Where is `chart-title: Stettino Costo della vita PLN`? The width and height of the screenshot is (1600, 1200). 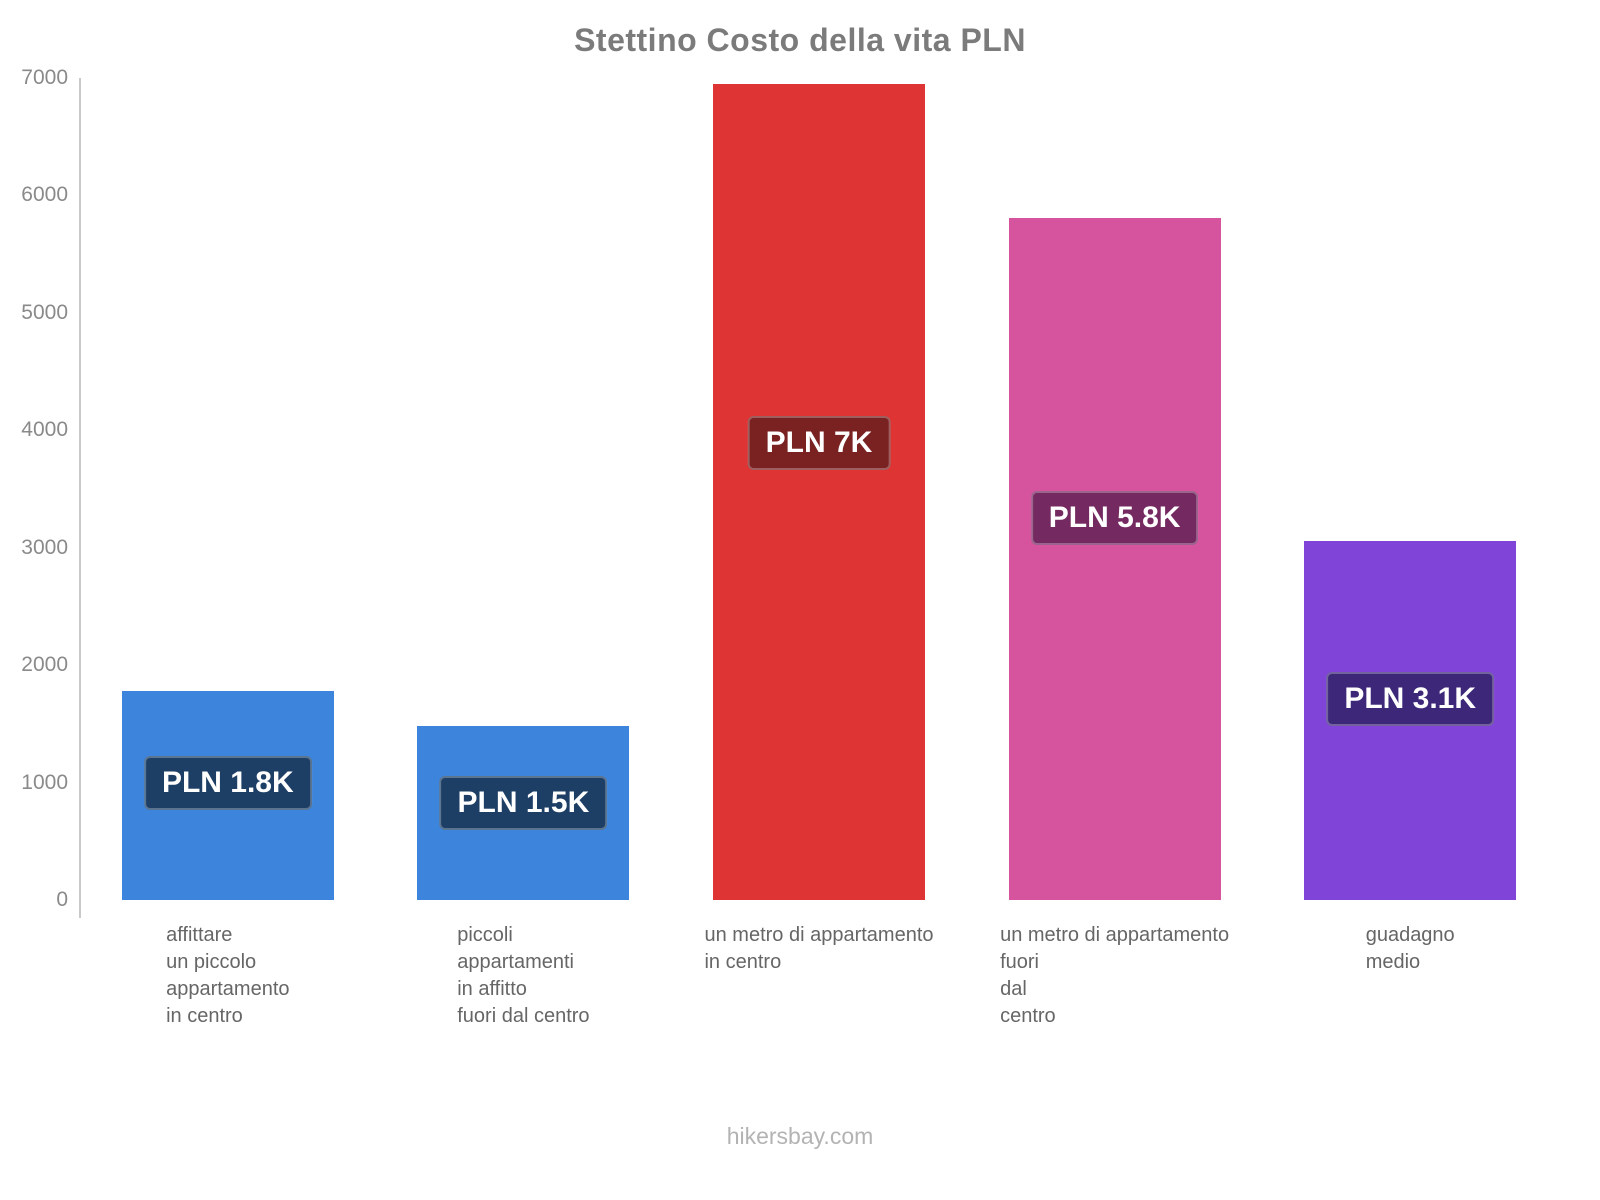
chart-title: Stettino Costo della vita PLN is located at coordinates (800, 40).